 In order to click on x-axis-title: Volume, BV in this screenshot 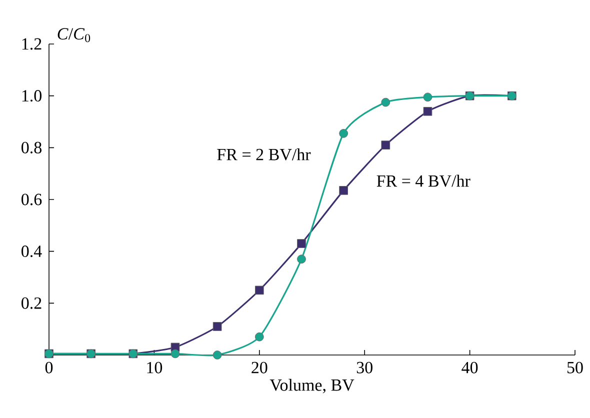, I will do `click(312, 386)`.